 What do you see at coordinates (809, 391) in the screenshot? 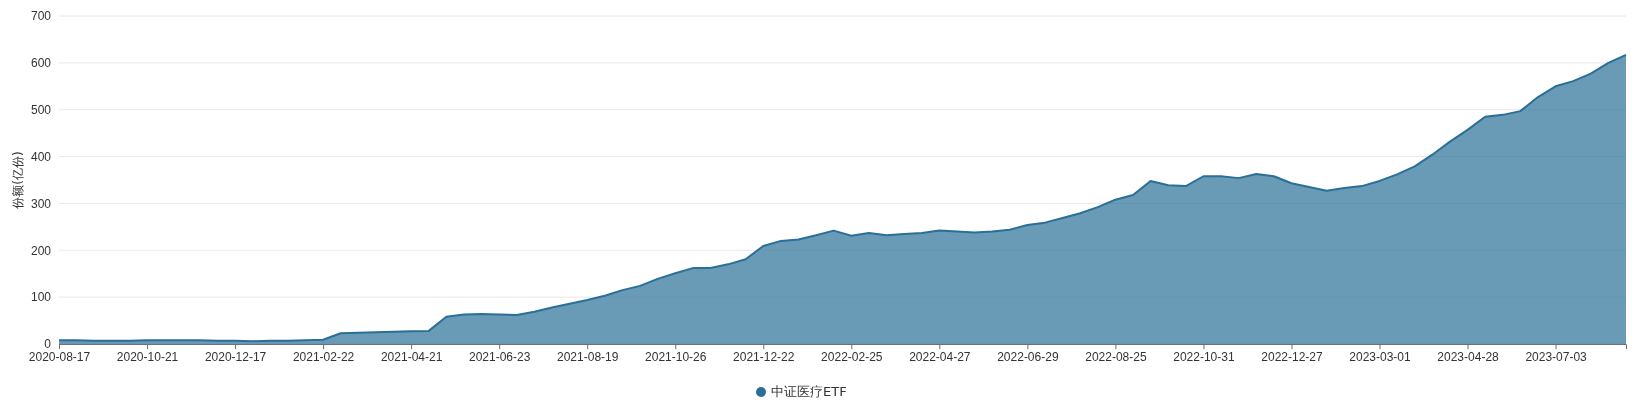
I see `legend-label: 中证医疗ETF` at bounding box center [809, 391].